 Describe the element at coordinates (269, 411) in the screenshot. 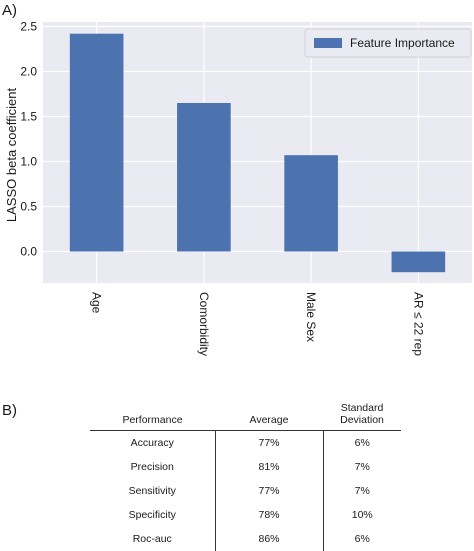

I see `header-average: Average` at that location.